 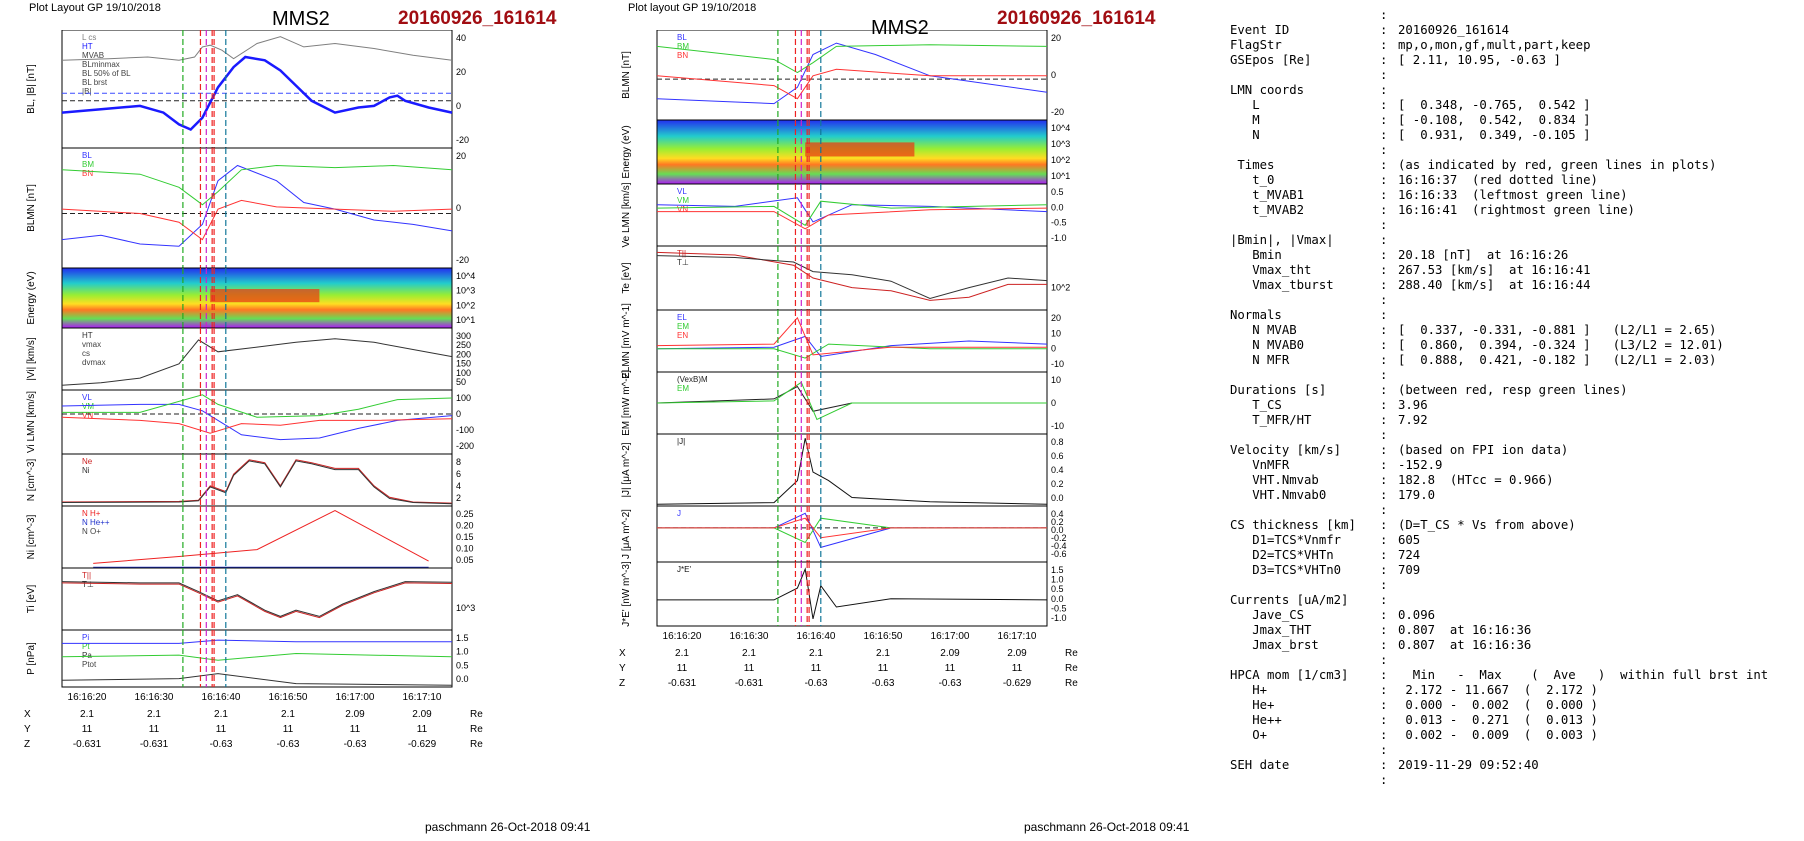 What do you see at coordinates (1494, 270) in the screenshot?
I see `summary-value: 267.53 [km/s] at 16:16:41` at bounding box center [1494, 270].